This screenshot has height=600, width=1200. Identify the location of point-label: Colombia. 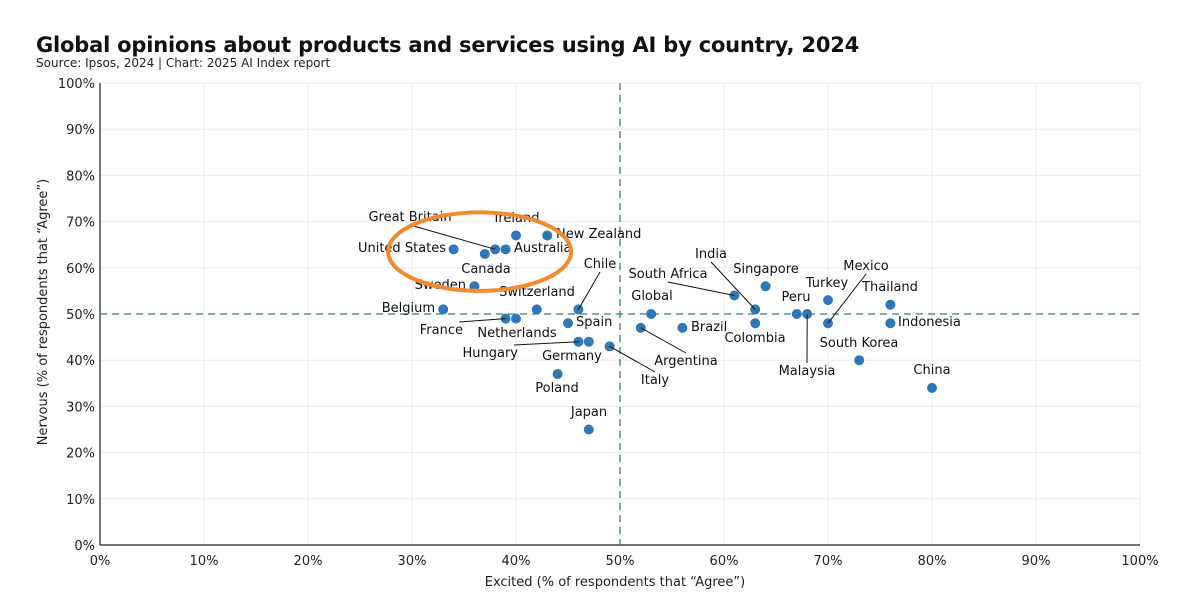
(754, 338).